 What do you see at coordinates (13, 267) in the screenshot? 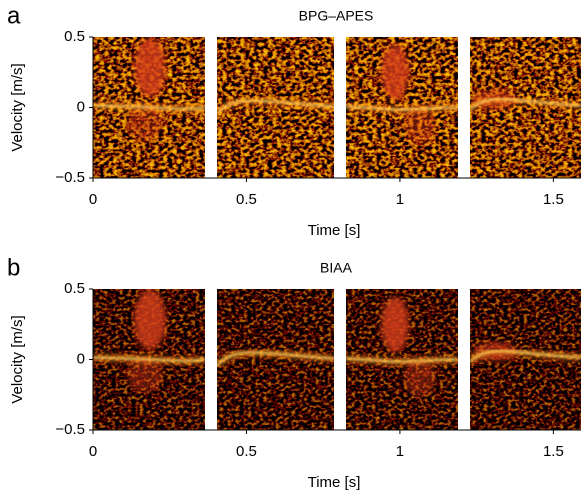
I see `panel-label: b` at bounding box center [13, 267].